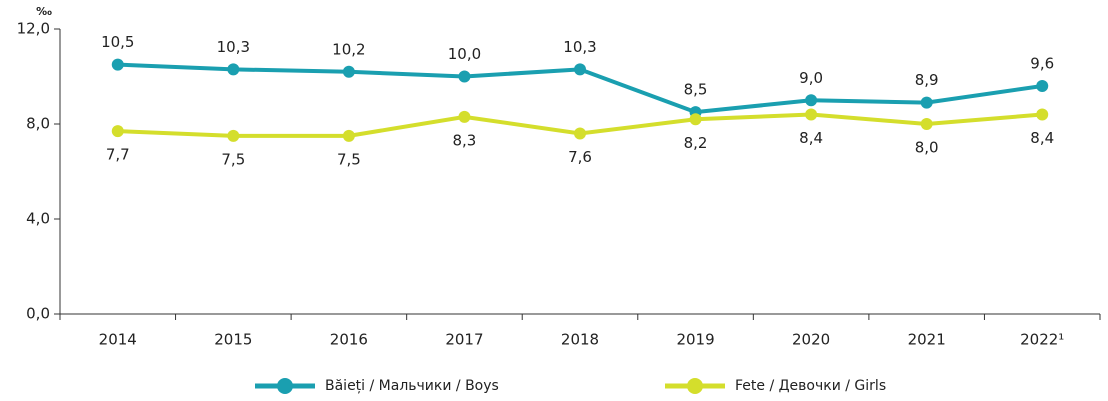  What do you see at coordinates (118, 340) in the screenshot?
I see `x-tick-label: 2014` at bounding box center [118, 340].